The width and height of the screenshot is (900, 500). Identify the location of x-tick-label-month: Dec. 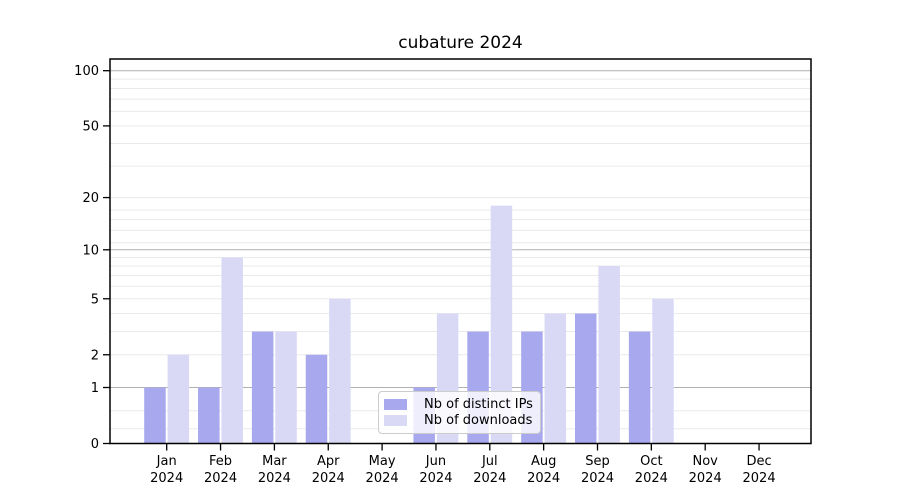
(758, 461).